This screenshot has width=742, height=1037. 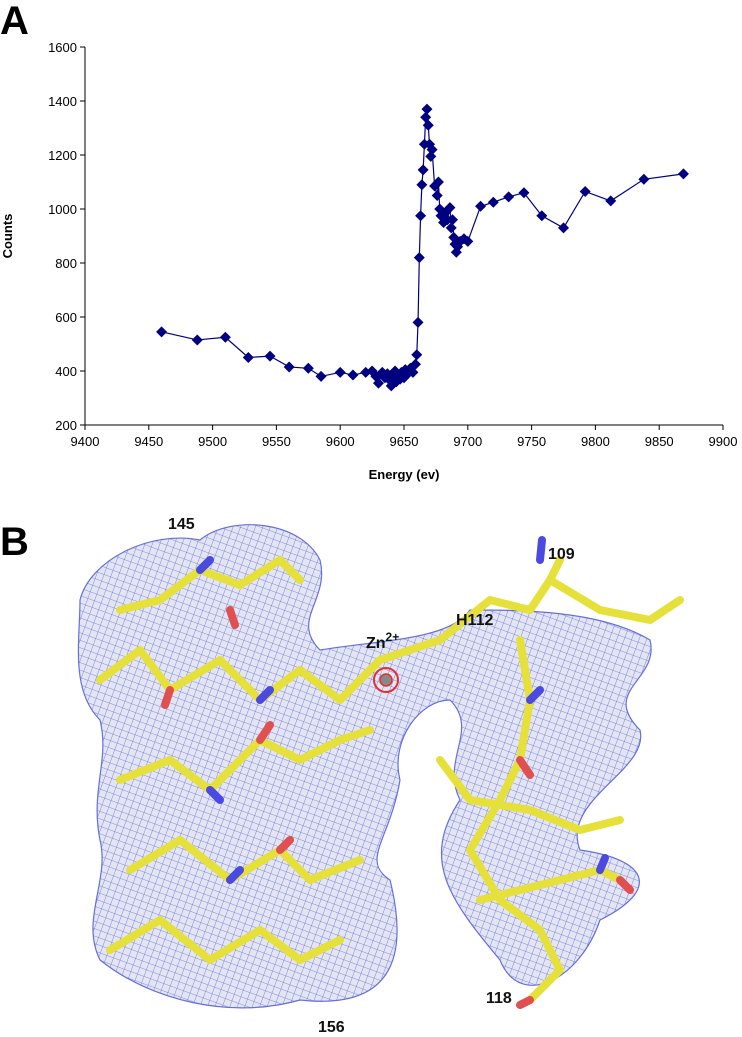 I want to click on residue-label: 145, so click(x=181, y=524).